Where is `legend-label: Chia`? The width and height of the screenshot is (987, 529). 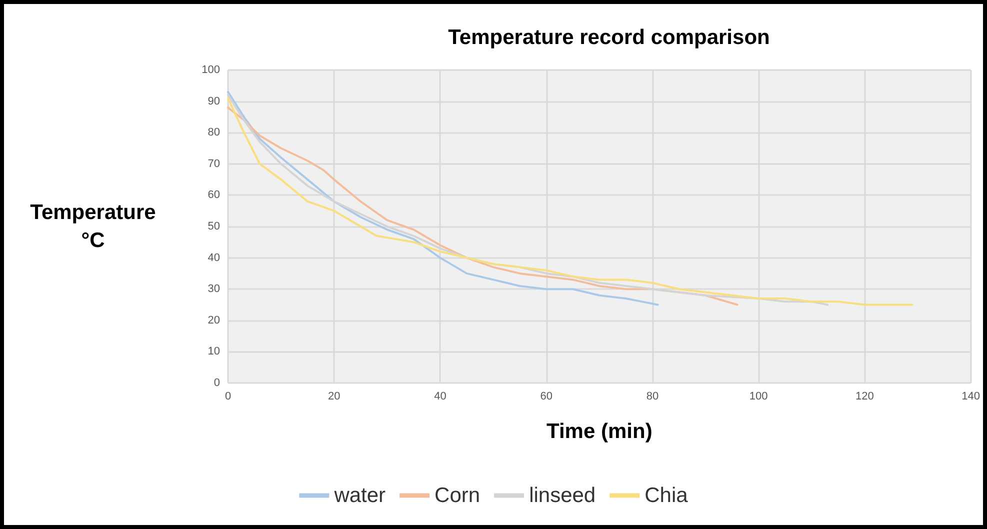
legend-label: Chia is located at coordinates (666, 495).